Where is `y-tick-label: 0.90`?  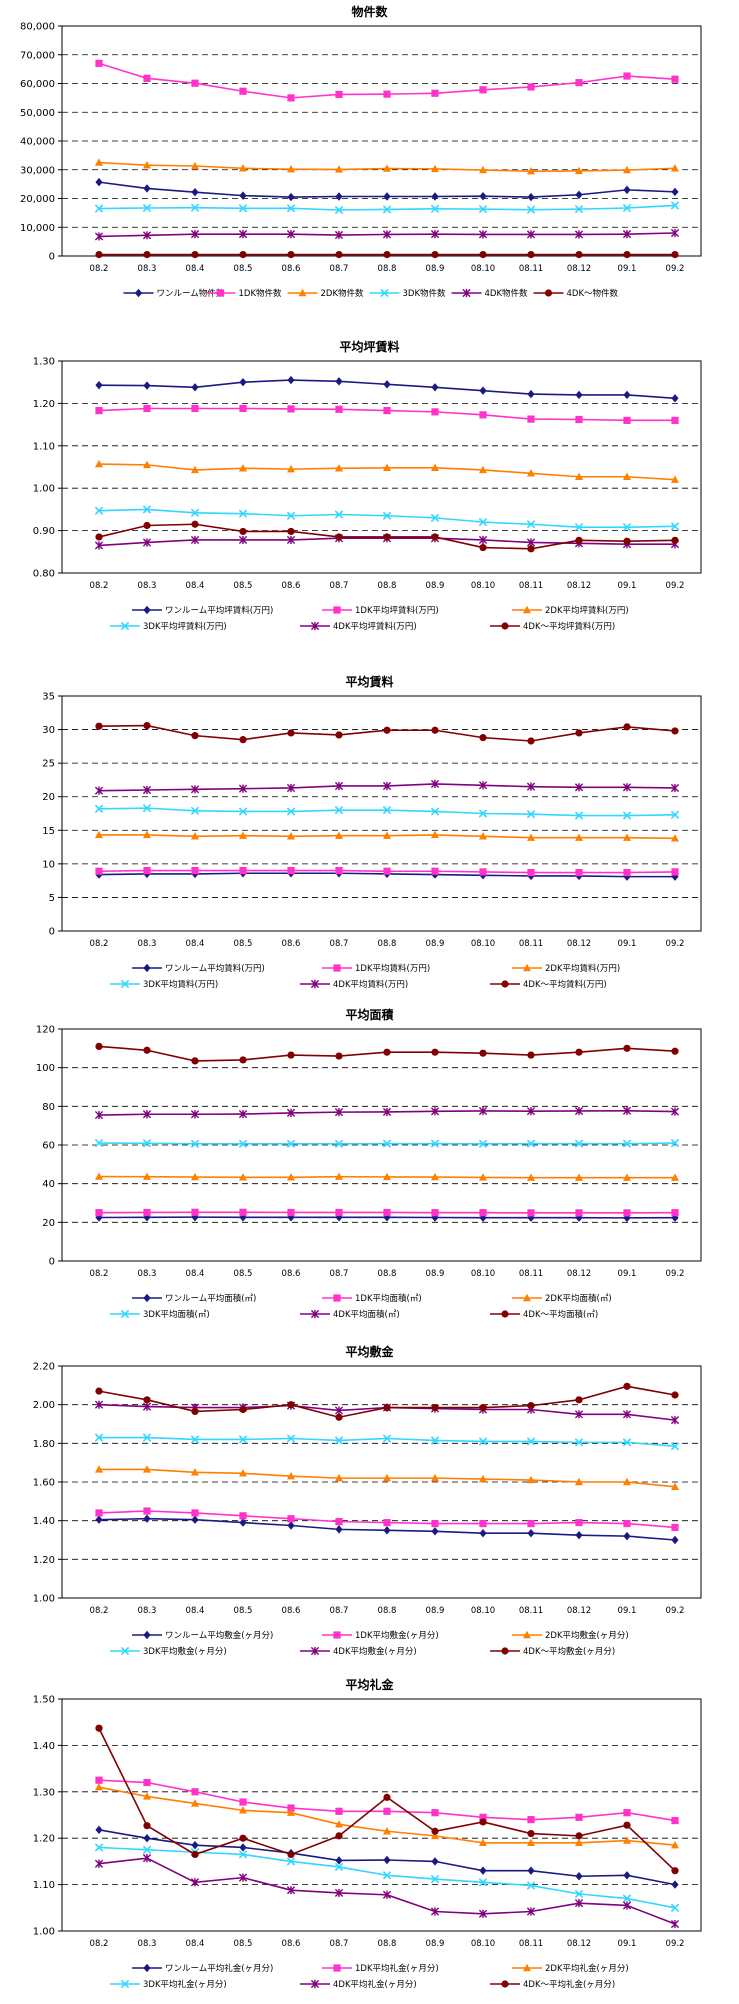
y-tick-label: 0.90 is located at coordinates (44, 531).